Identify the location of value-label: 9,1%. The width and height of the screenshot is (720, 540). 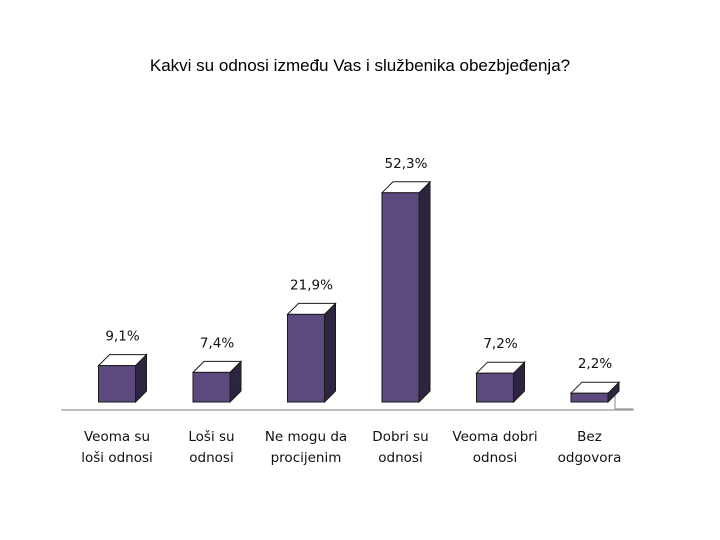
(122, 337).